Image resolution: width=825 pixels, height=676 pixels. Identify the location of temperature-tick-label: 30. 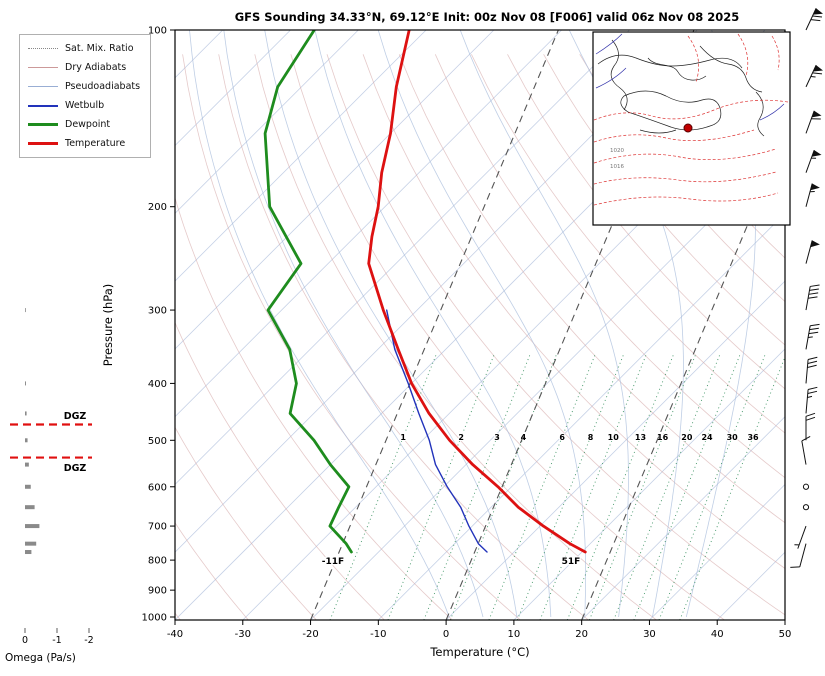
(649, 634).